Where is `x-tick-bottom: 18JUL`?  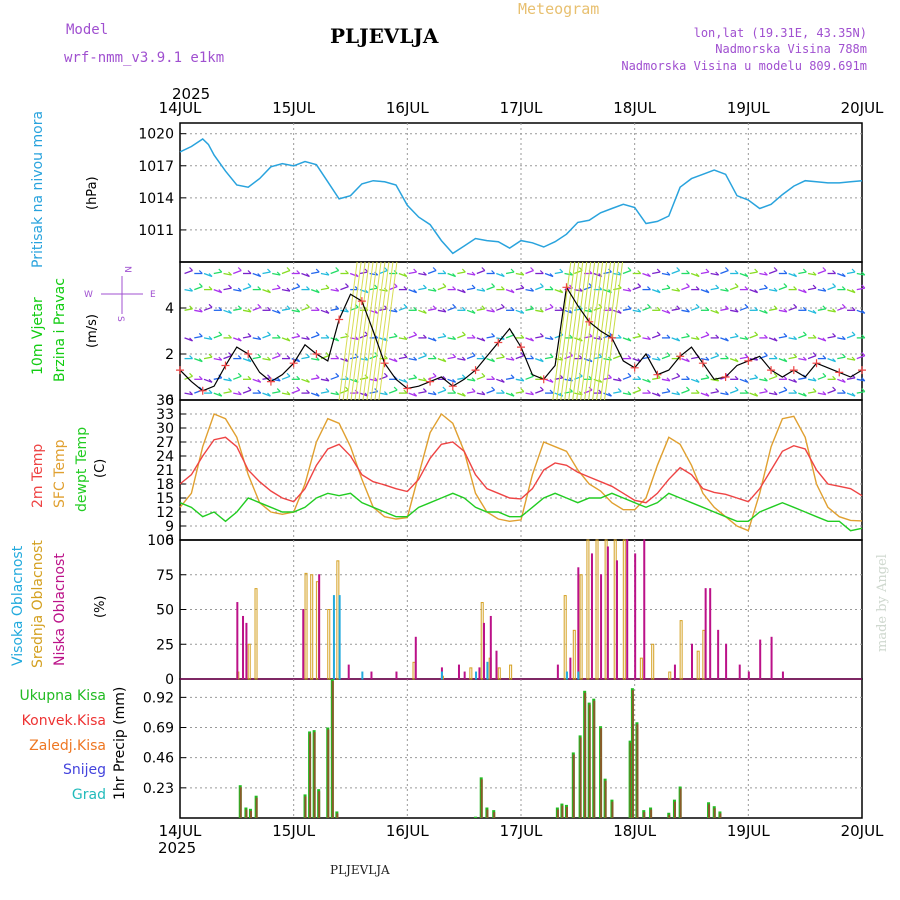 x-tick-bottom: 18JUL is located at coordinates (634, 831).